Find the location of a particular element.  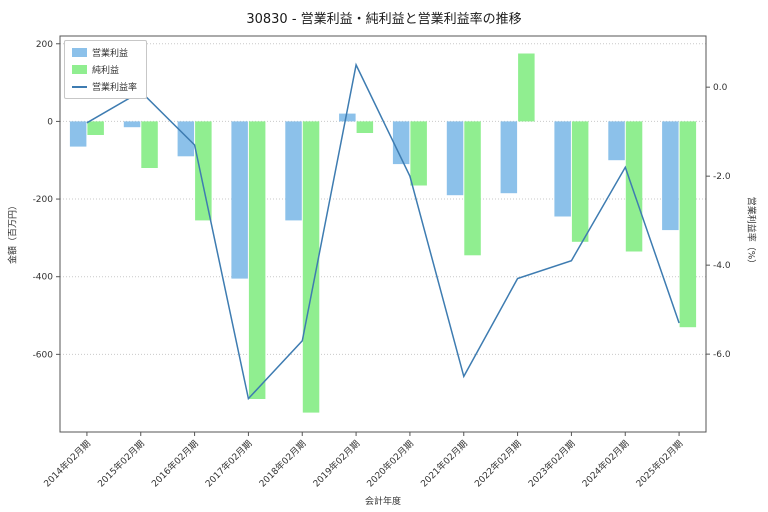

x-tick-label: 2015年02月期 is located at coordinates (121, 464).